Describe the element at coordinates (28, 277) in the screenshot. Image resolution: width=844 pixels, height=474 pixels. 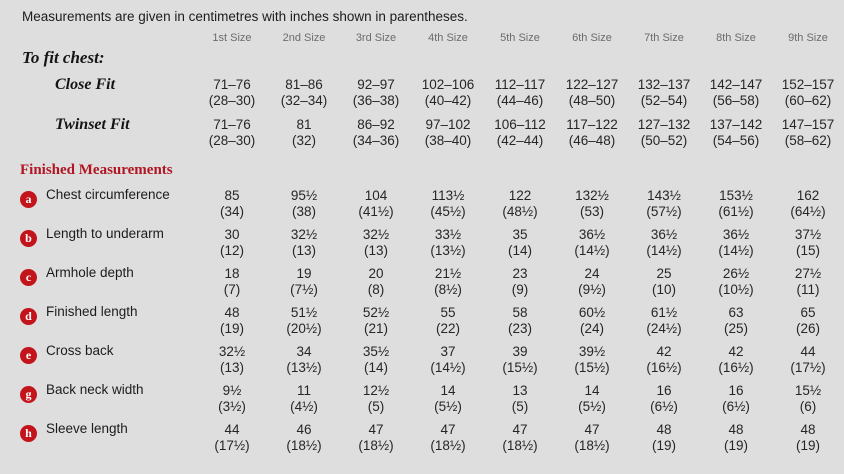
I see `badge-letter-icon: c` at that location.